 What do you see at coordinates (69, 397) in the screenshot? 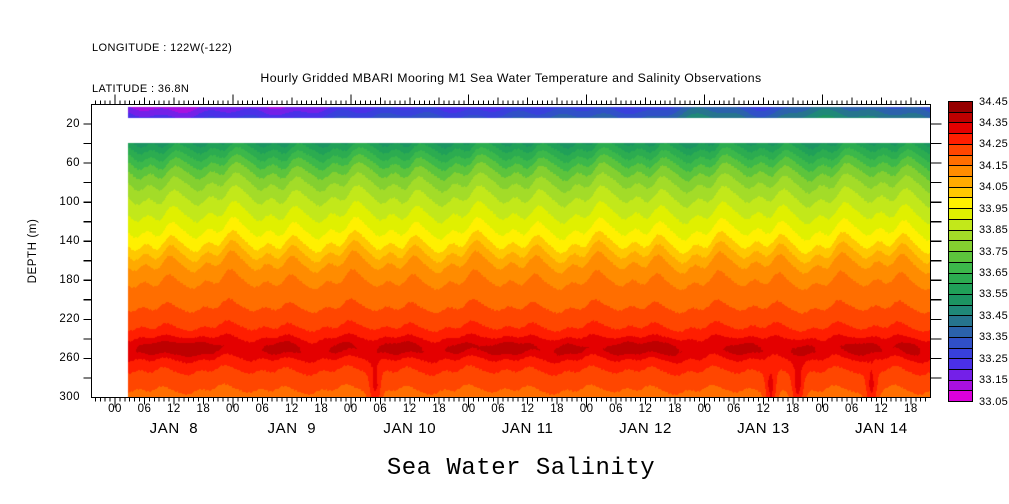
I see `y-tick-label: 300` at bounding box center [69, 397].